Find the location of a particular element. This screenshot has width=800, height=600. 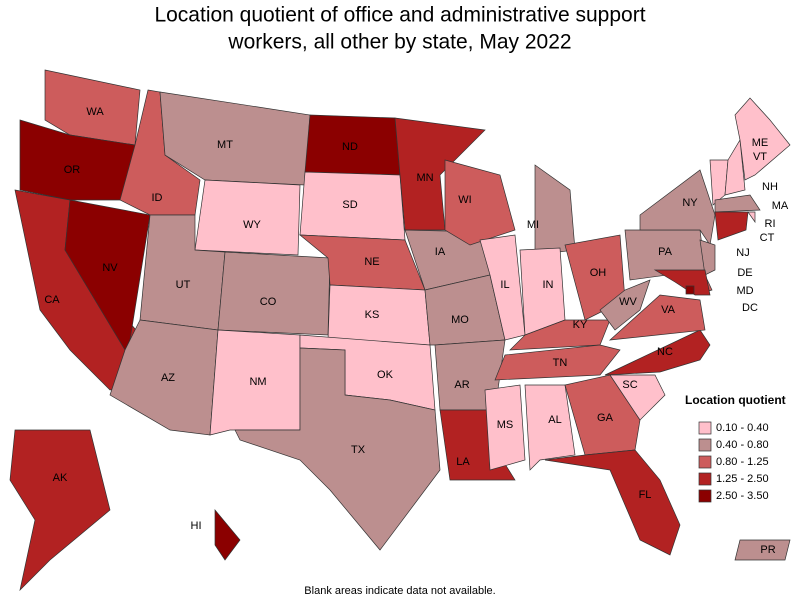

state-label: CO is located at coordinates (268, 302).